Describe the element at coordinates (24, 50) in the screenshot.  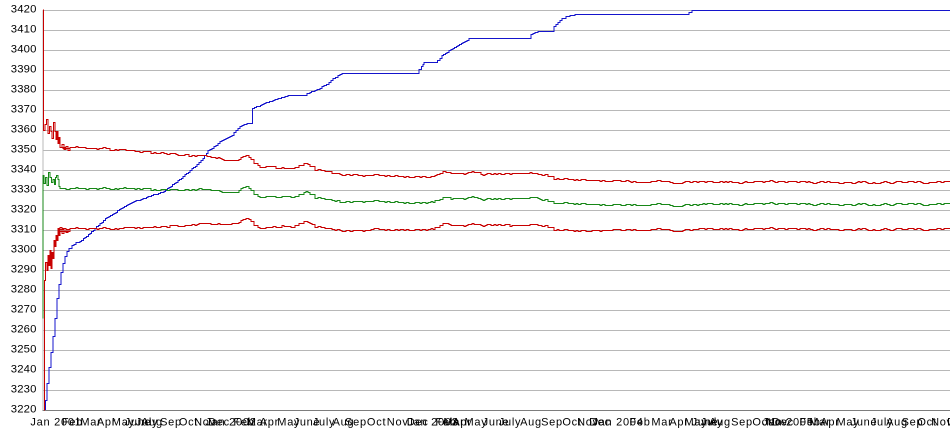
I see `svg-text: 3400` at that location.